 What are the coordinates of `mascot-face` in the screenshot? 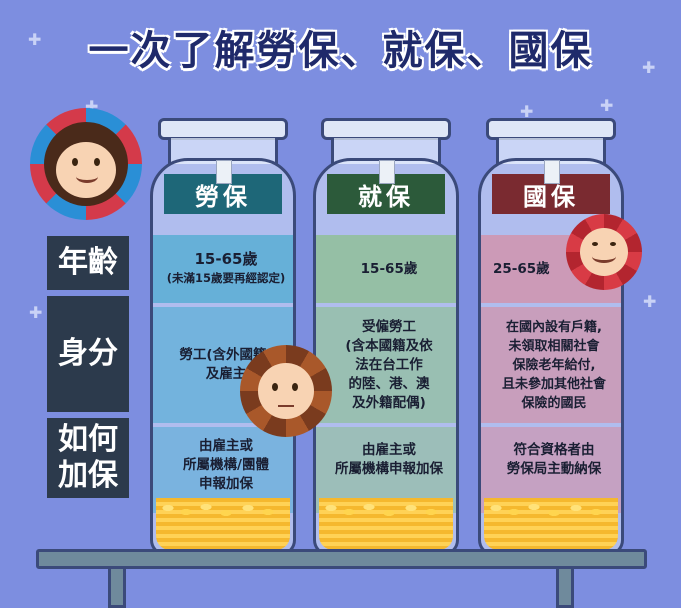 It's located at (286, 391).